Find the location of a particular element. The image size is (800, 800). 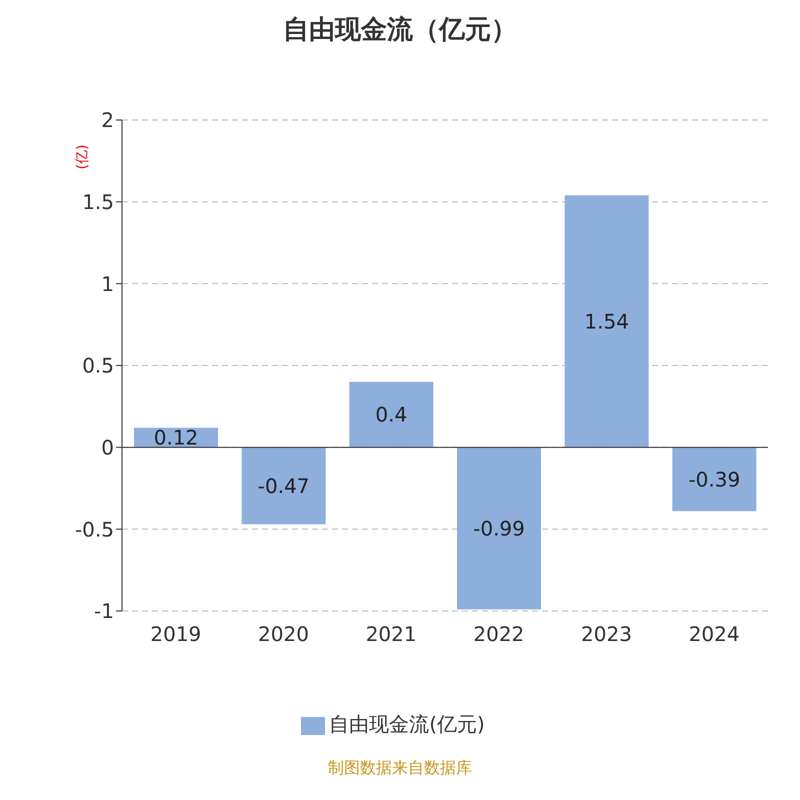

x-tick-label: 2022 is located at coordinates (498, 634).